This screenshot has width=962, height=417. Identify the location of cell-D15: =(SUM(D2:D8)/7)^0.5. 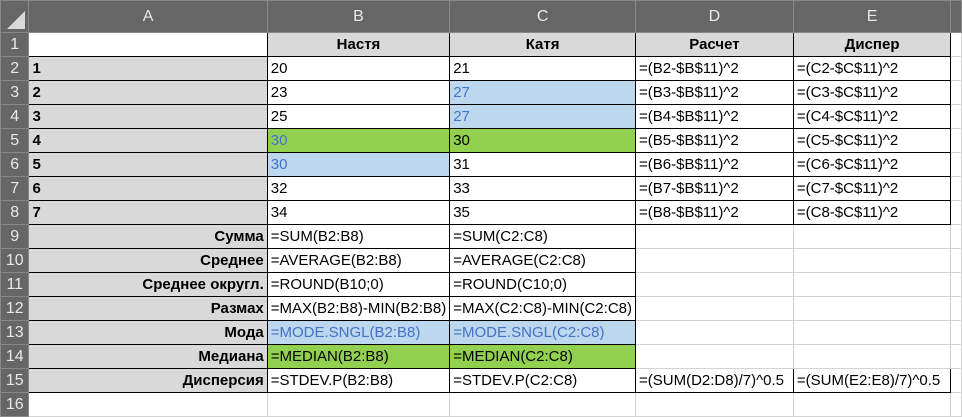
(714, 380).